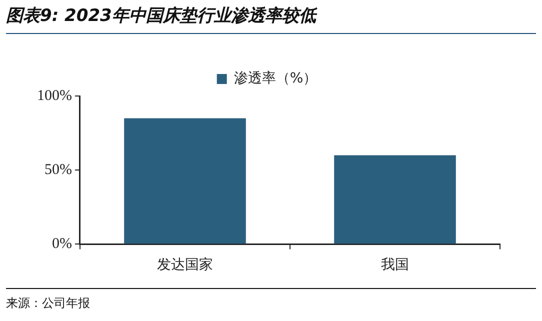  What do you see at coordinates (276, 78) in the screenshot?
I see `legend-label: 渗透率（%）` at bounding box center [276, 78].